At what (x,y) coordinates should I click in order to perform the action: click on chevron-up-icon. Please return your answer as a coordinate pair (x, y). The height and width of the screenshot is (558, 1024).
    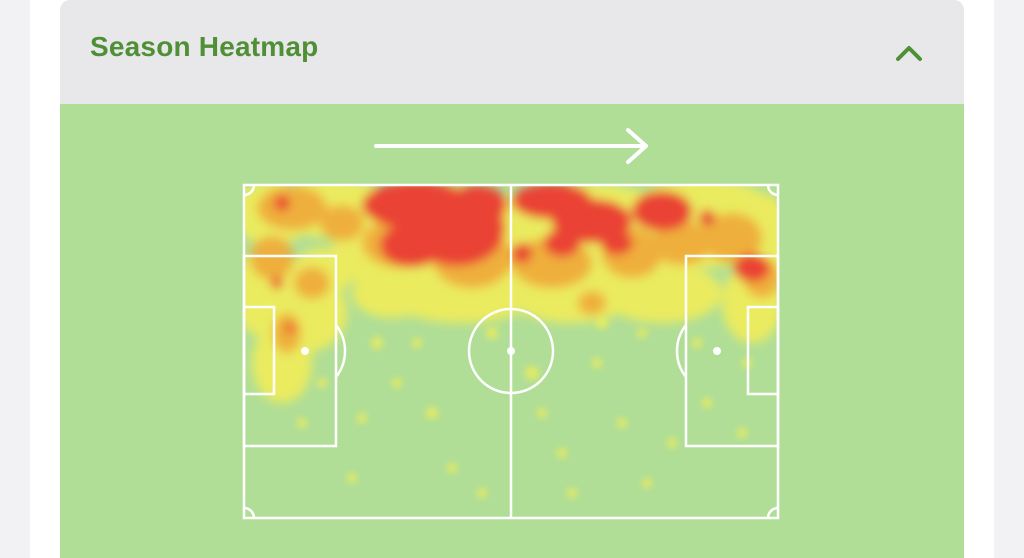
    Looking at the image, I should click on (909, 52).